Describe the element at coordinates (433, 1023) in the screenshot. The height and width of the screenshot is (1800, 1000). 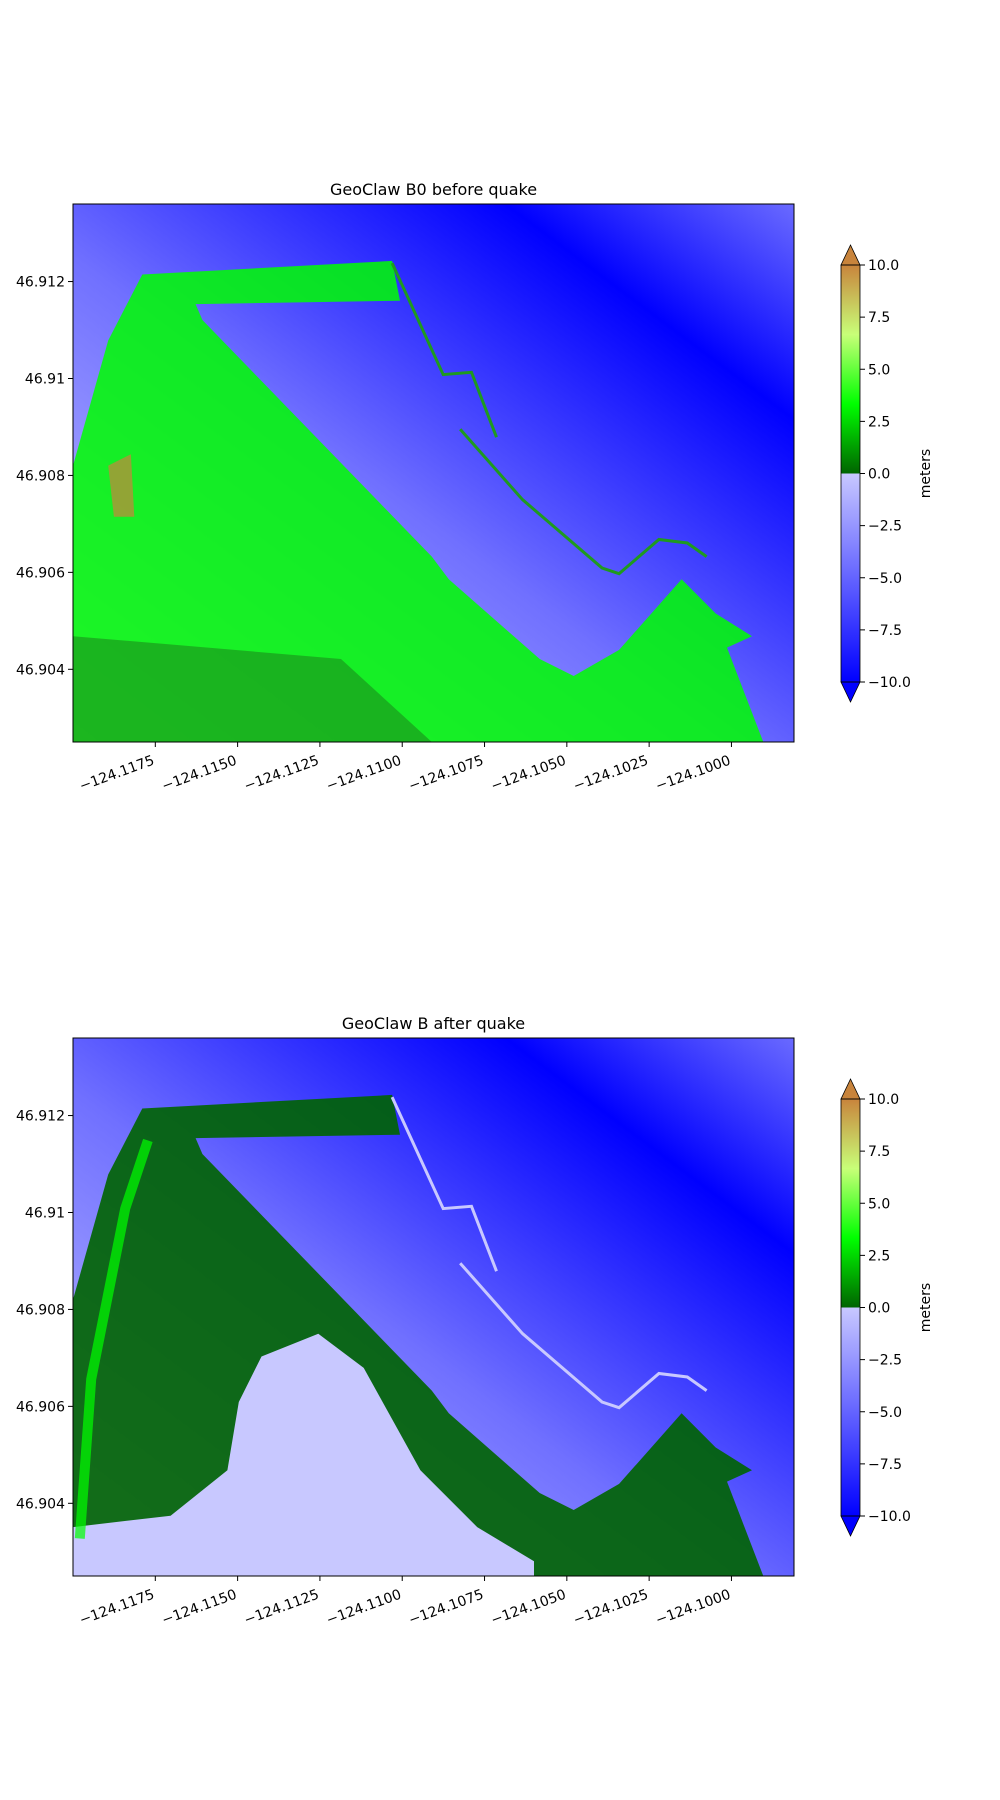
I see `chart-title: GeoClaw B after quake` at that location.